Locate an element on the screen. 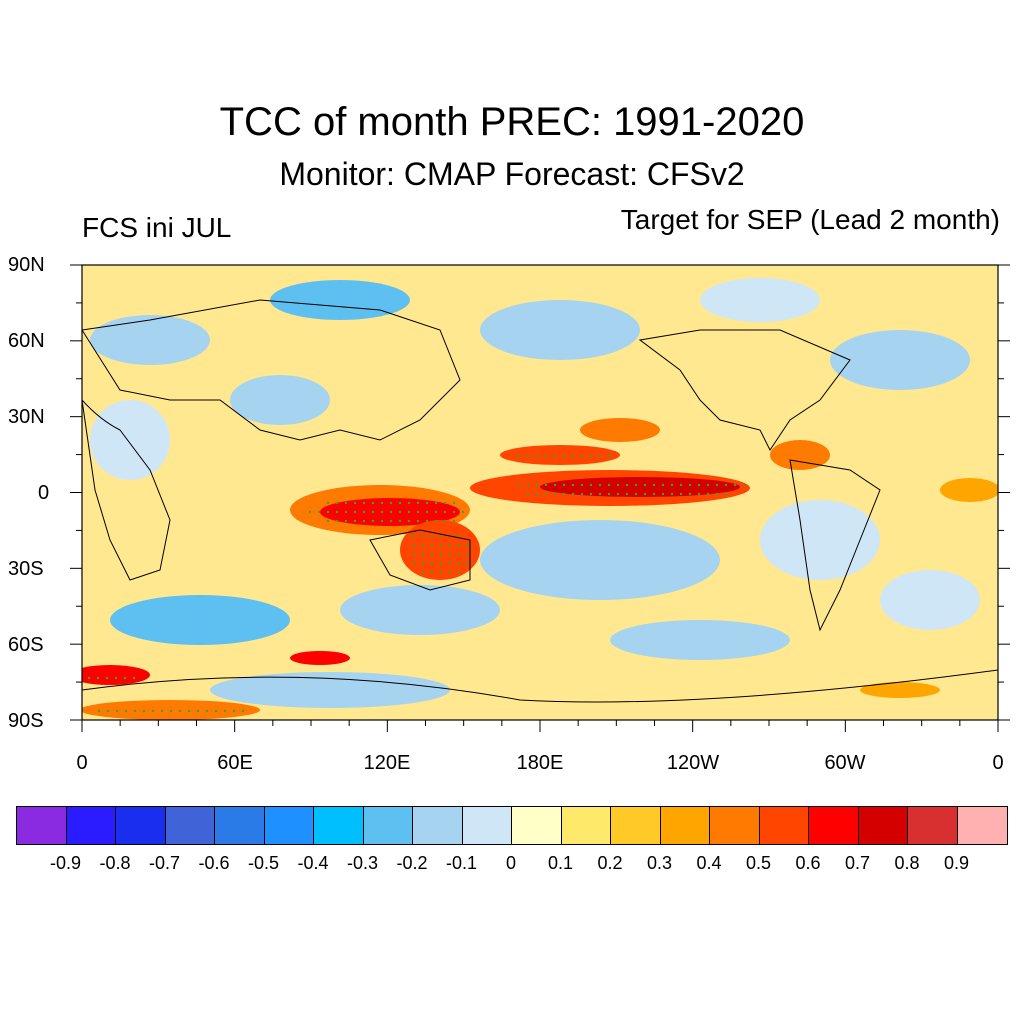 Image resolution: width=1024 pixels, height=1024 pixels. colorbar-label: -0.7 is located at coordinates (164, 863).